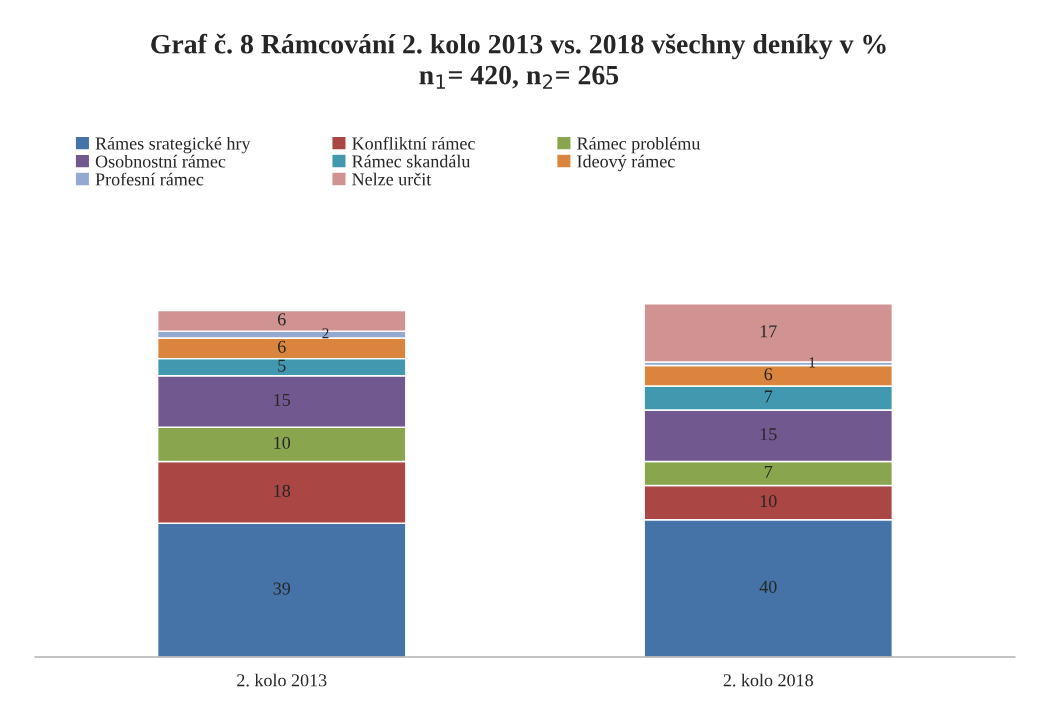 The width and height of the screenshot is (1038, 724). What do you see at coordinates (768, 586) in the screenshot?
I see `data-label: 40` at bounding box center [768, 586].